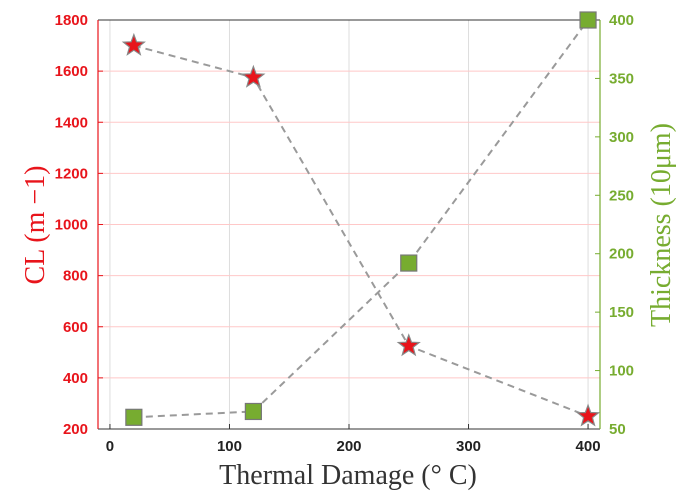 The height and width of the screenshot is (495, 689). Describe the element at coordinates (71, 71) in the screenshot. I see `y-left-tick-label: 1600` at that location.